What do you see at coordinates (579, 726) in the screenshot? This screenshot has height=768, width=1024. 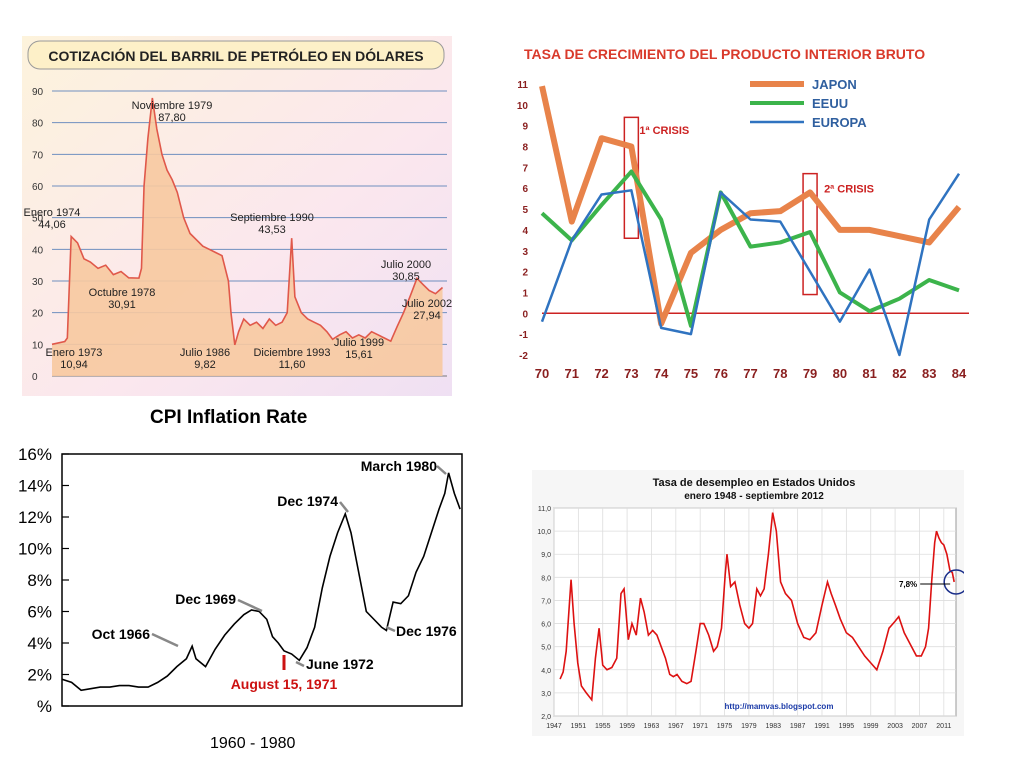 I see `unemployment-x-tick: 1951` at bounding box center [579, 726].